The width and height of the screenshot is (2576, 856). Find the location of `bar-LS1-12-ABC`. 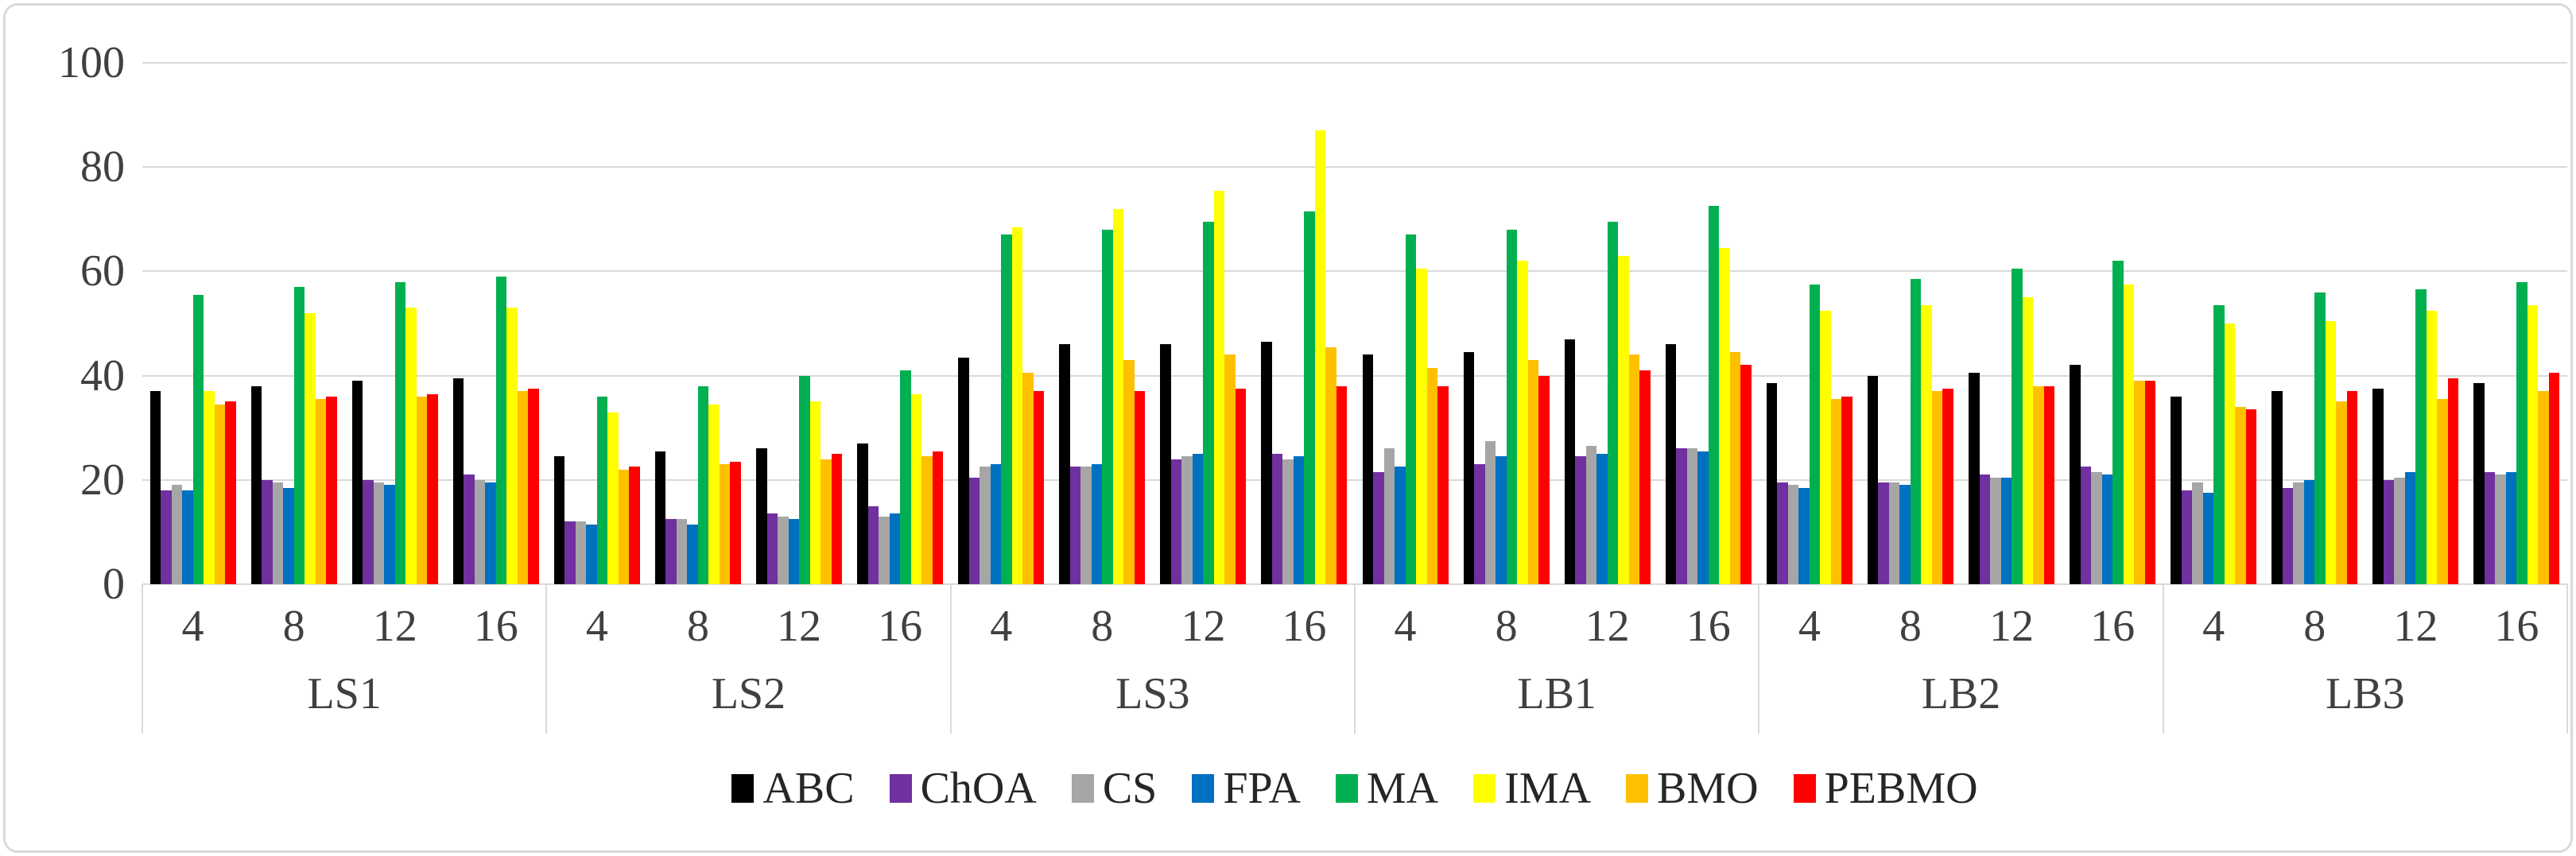

bar-LS1-12-ABC is located at coordinates (357, 482).